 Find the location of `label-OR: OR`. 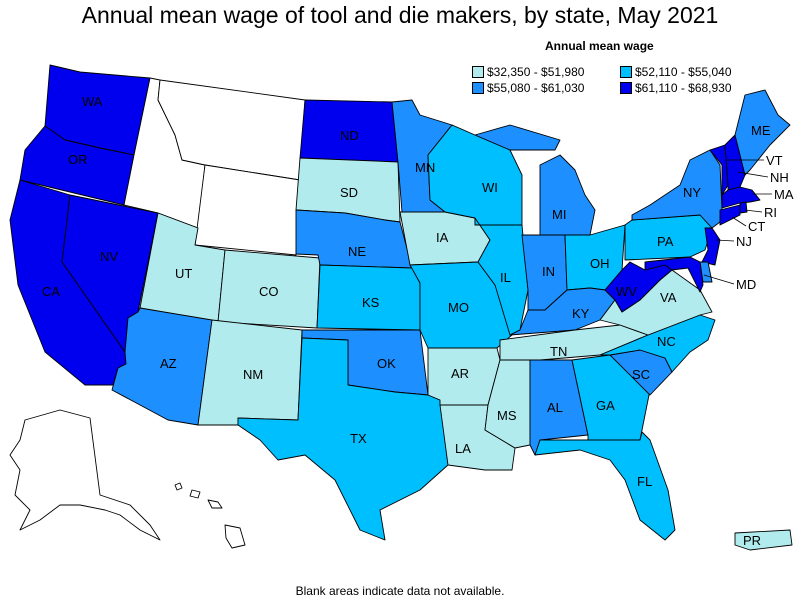

label-OR: OR is located at coordinates (78, 159).